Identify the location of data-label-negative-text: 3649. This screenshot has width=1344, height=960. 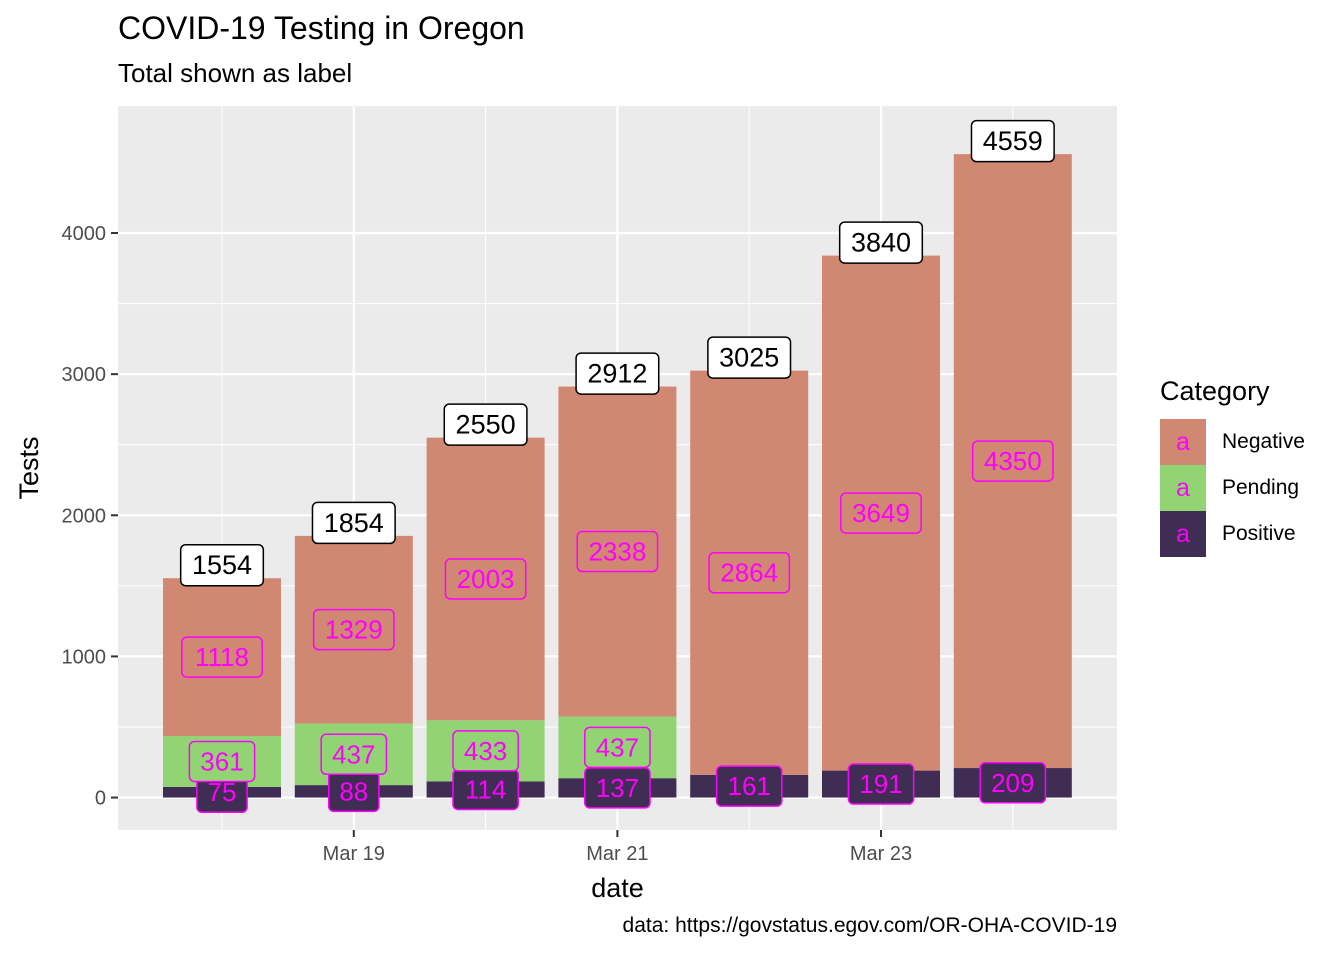
(881, 513).